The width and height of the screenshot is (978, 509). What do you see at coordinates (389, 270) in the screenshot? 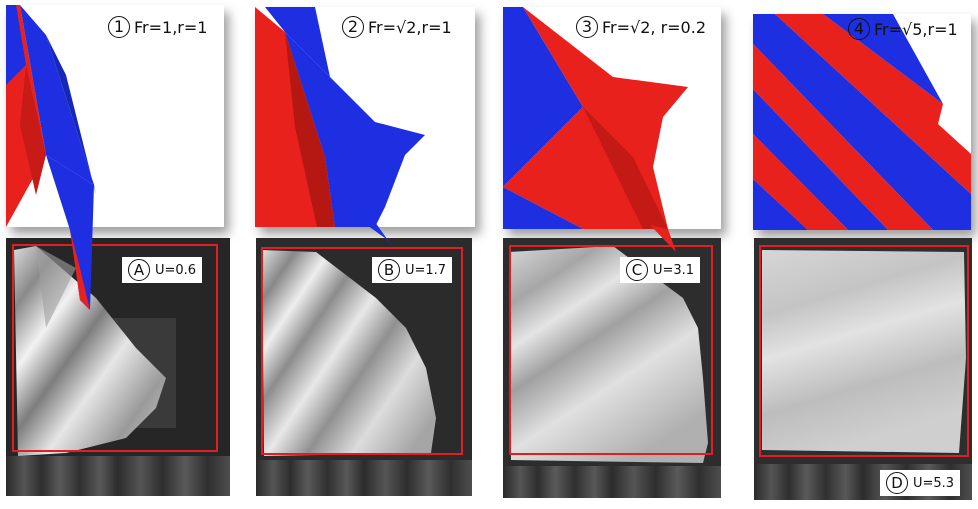
I see `exp-letter-badge: B` at bounding box center [389, 270].